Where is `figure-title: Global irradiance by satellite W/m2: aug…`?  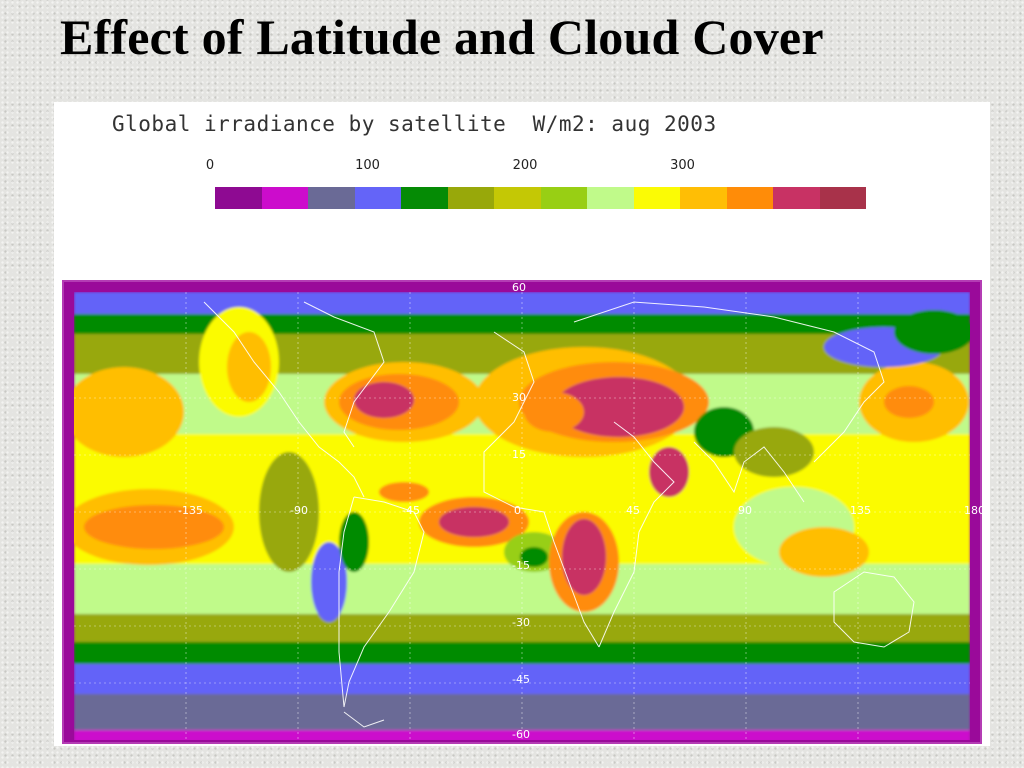 figure-title: Global irradiance by satellite W/m2: aug… is located at coordinates (414, 124).